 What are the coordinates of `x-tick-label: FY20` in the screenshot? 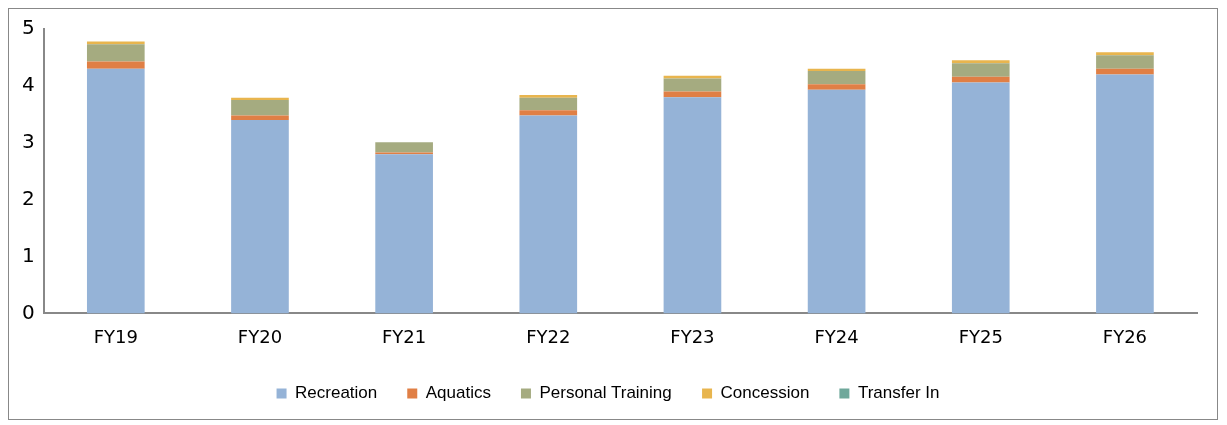 It's located at (260, 336).